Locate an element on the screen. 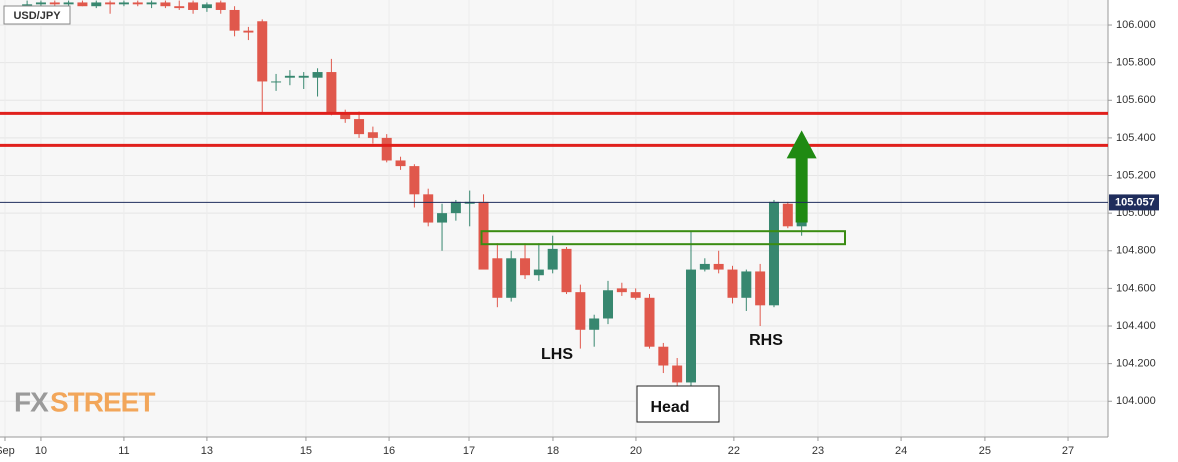 This screenshot has height=462, width=1178. logo-street: STREET is located at coordinates (102, 401).